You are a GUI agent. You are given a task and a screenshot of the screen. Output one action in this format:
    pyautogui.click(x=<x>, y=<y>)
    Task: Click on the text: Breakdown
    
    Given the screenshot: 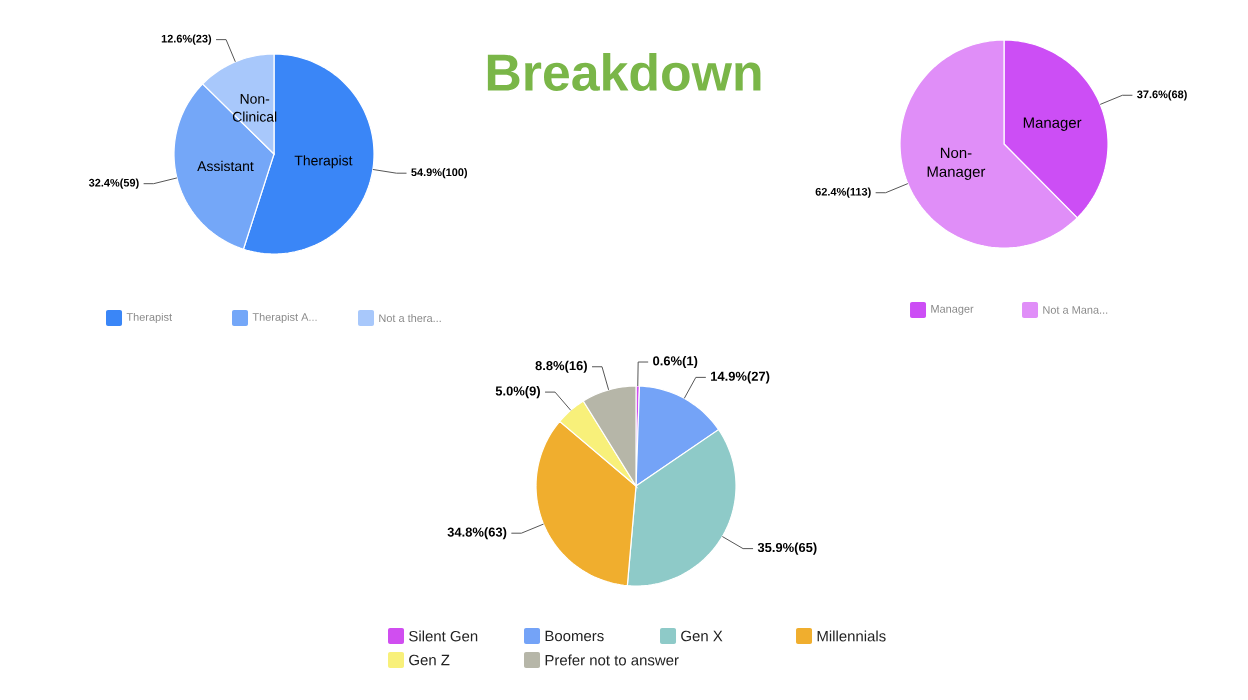 What is the action you would take?
    pyautogui.click(x=624, y=72)
    